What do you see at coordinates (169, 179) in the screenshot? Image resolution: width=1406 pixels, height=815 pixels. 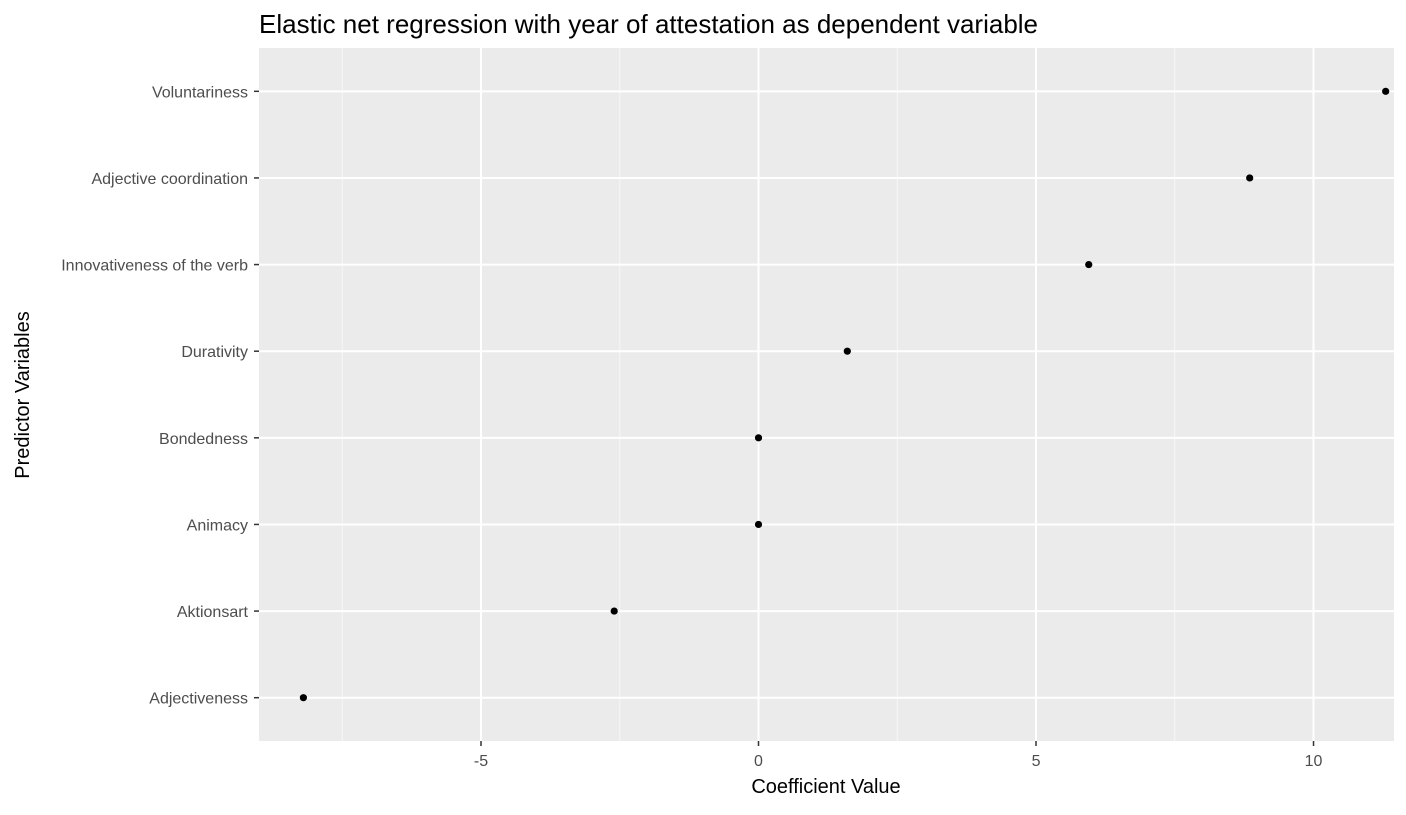 I see `y-tick-label: Adjective coordination` at bounding box center [169, 179].